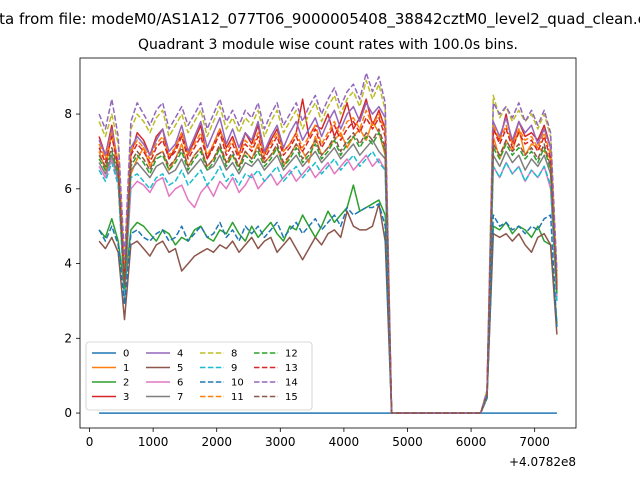 The width and height of the screenshot is (640, 480). I want to click on y-tick-label: 6, so click(68, 189).